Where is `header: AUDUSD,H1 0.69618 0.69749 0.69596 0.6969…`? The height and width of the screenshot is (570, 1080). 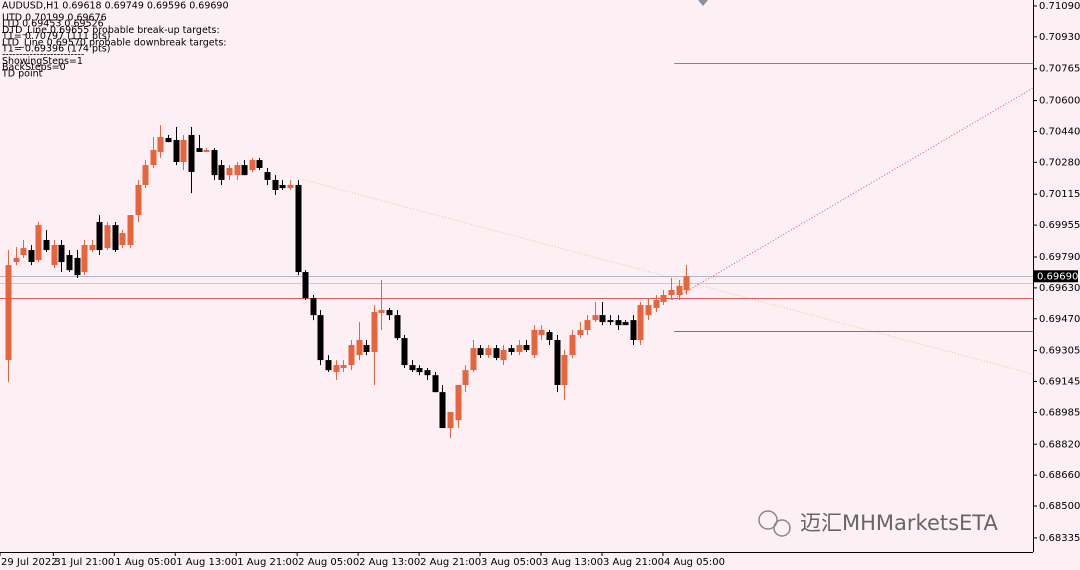
header: AUDUSD,H1 0.69618 0.69749 0.69596 0.6969… is located at coordinates (115, 6).